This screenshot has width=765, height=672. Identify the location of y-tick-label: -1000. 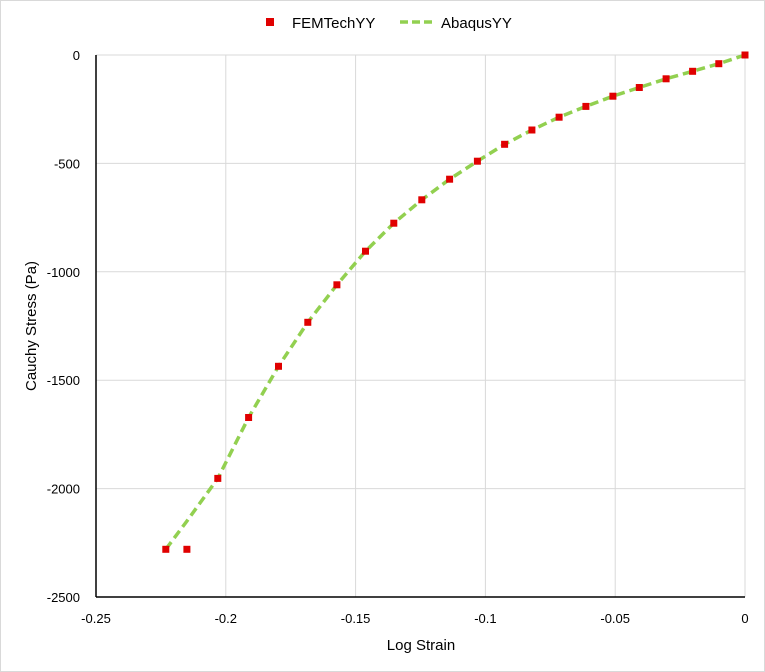
(63, 272).